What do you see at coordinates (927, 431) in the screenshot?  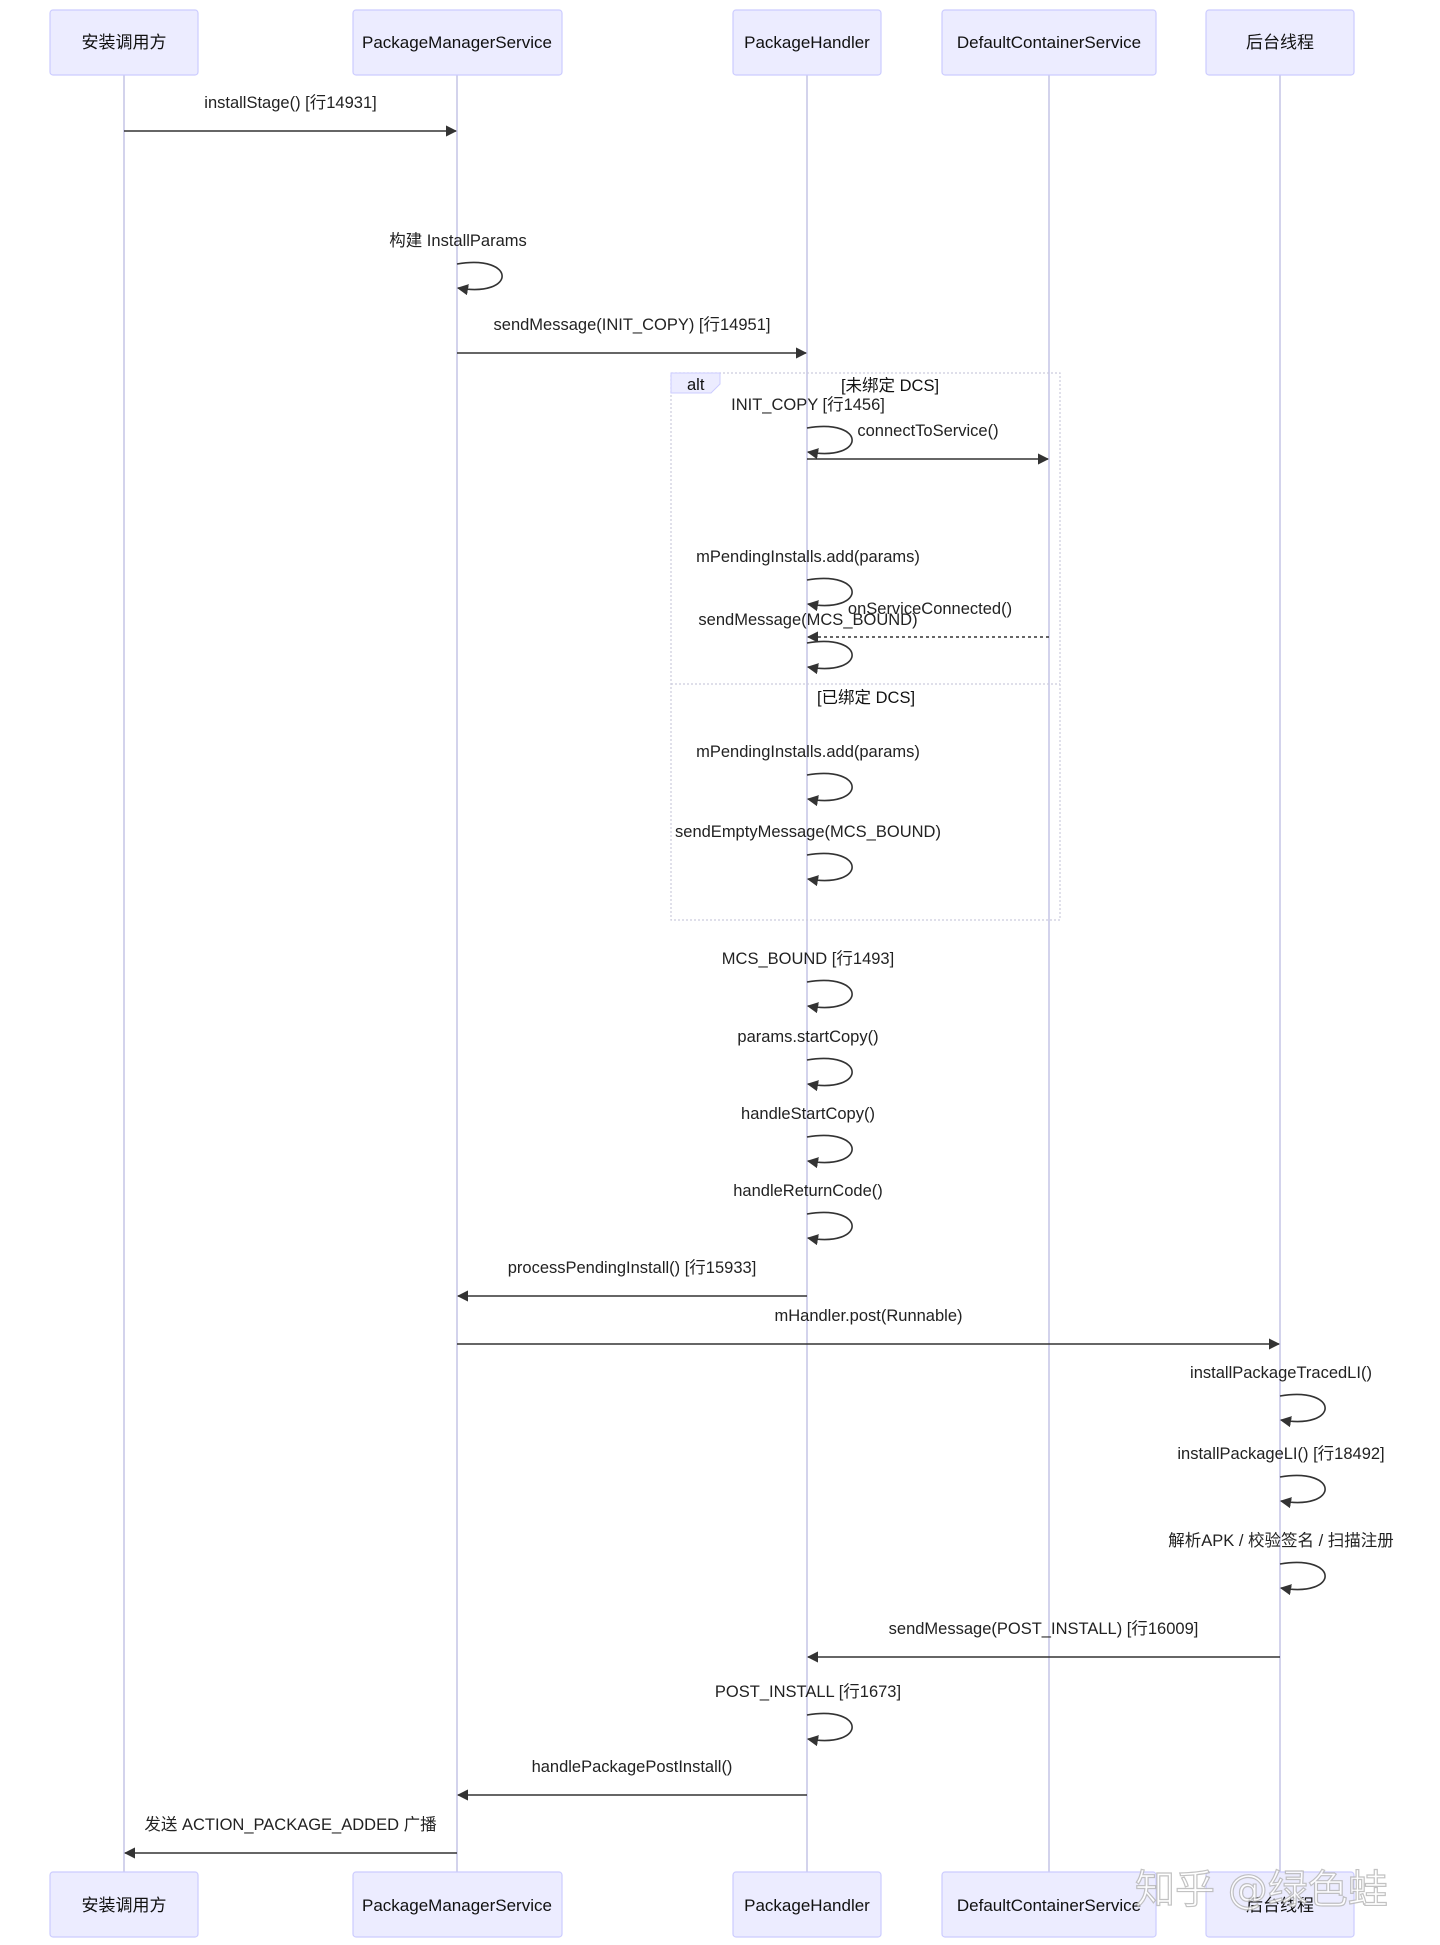 I see `message-label: connectToService()` at bounding box center [927, 431].